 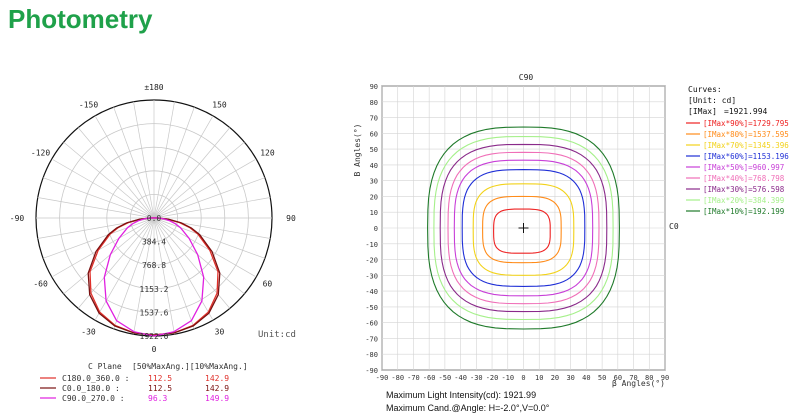 I want to click on polar-center-label: 0.0, so click(x=154, y=218).